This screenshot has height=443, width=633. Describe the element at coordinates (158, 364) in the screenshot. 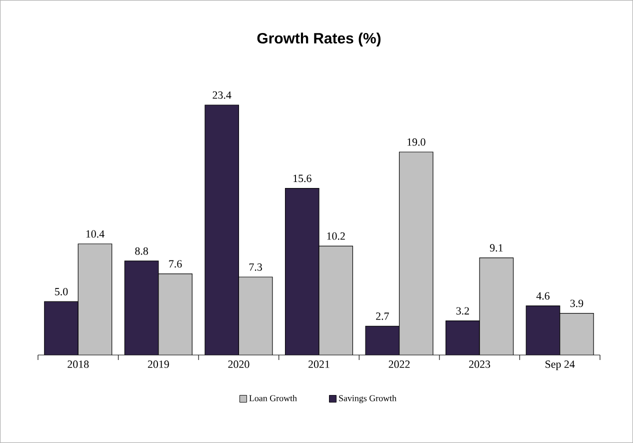

I see `x-tick-label: 2019` at that location.